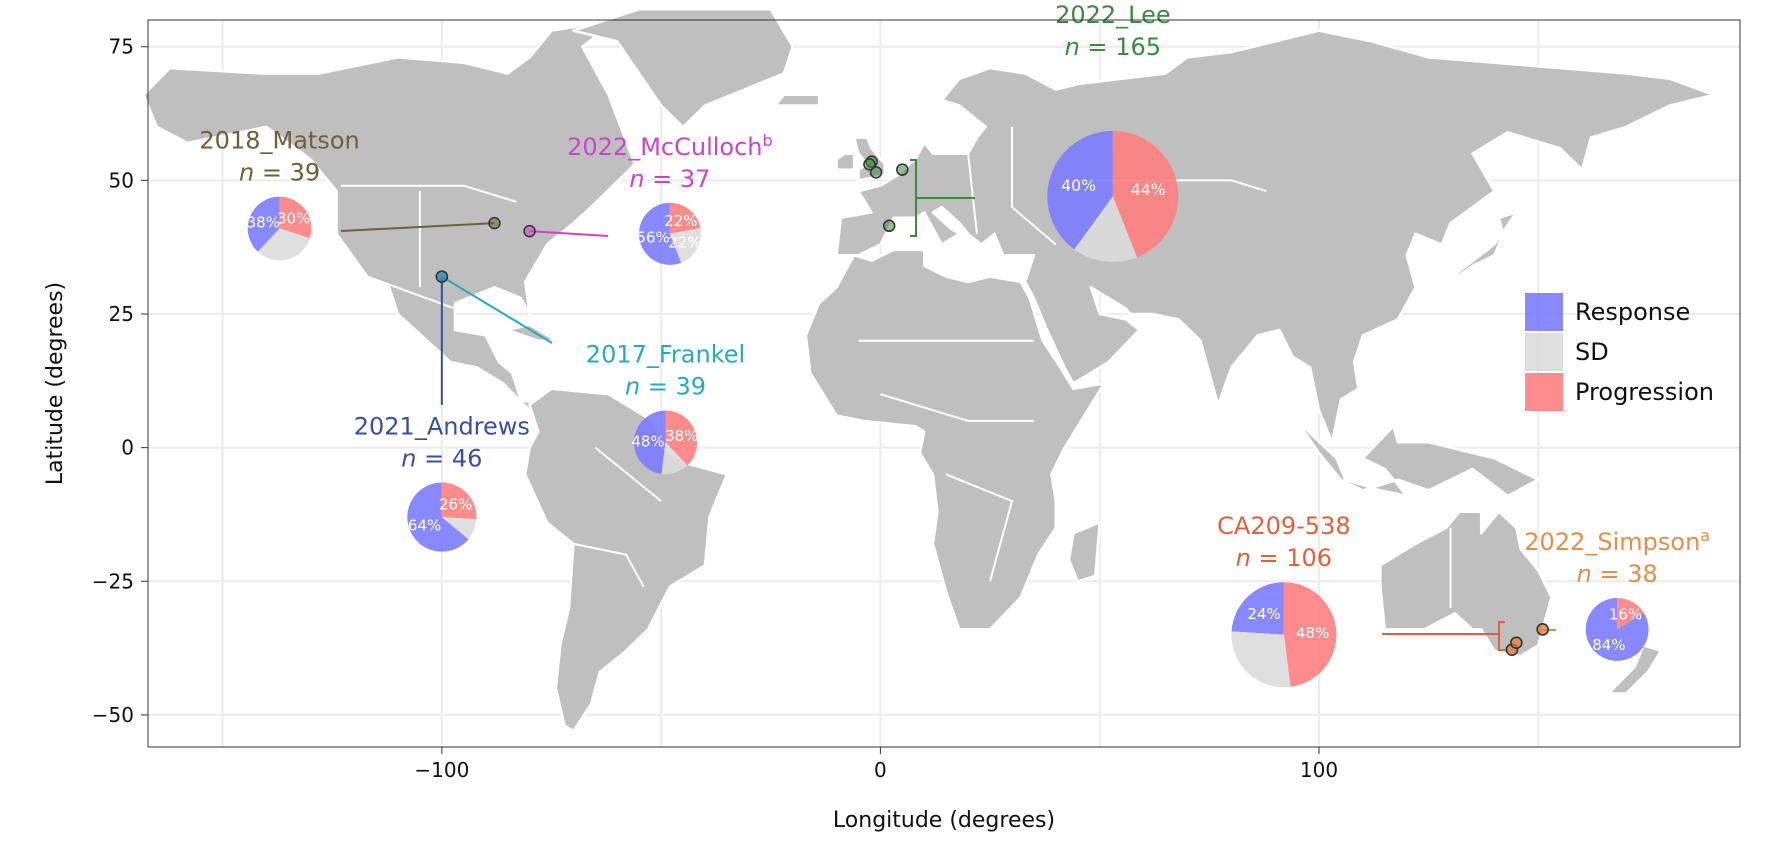  What do you see at coordinates (1120, 47) in the screenshot?
I see `n-value: = 165` at bounding box center [1120, 47].